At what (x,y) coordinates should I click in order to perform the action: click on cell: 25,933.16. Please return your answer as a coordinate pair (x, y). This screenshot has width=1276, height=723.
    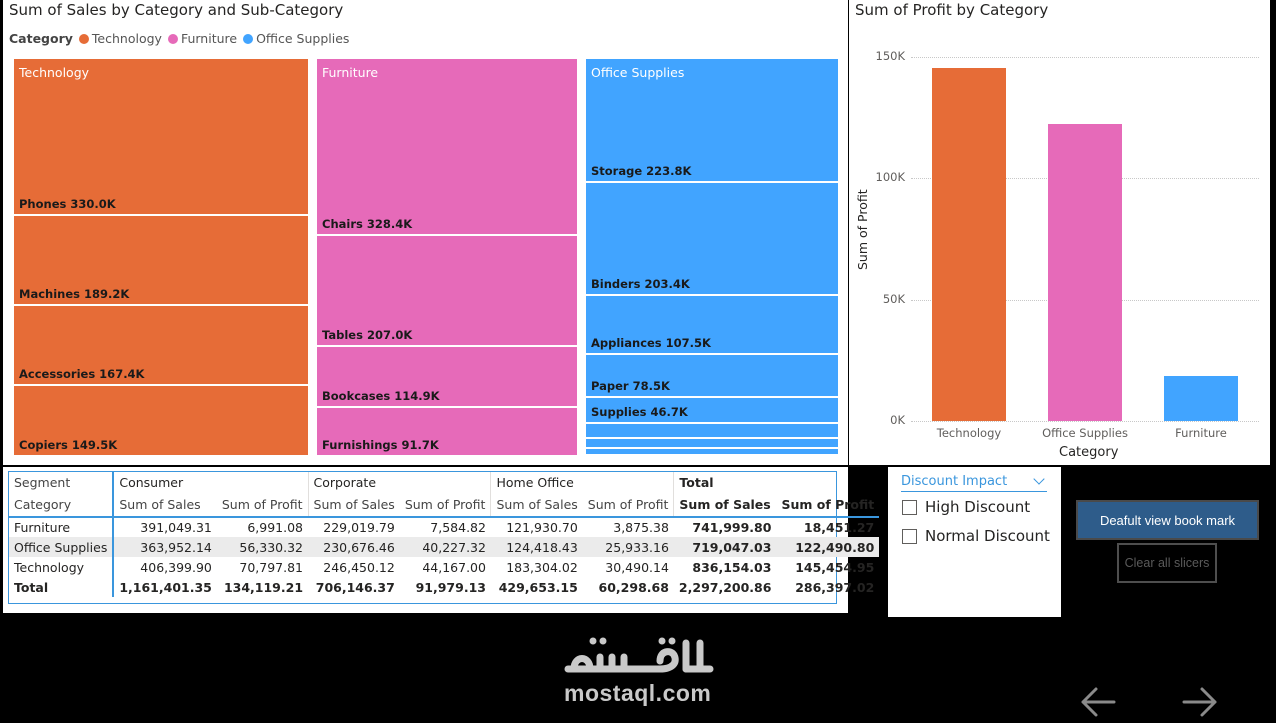
    Looking at the image, I should click on (628, 547).